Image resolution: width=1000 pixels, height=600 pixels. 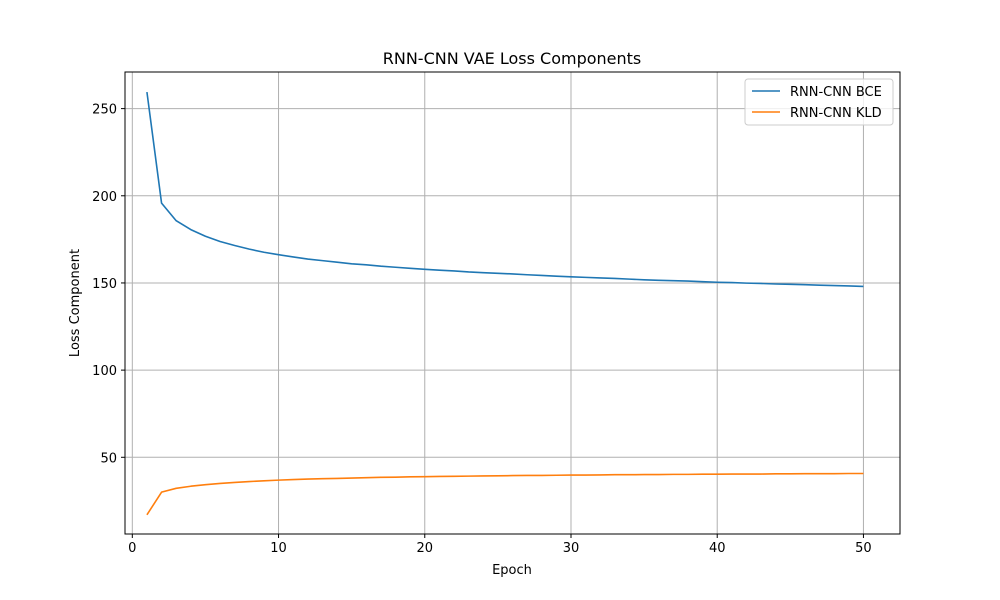 I want to click on x-axis-ticks: 0 10 20 30 40 50, so click(x=500, y=545).